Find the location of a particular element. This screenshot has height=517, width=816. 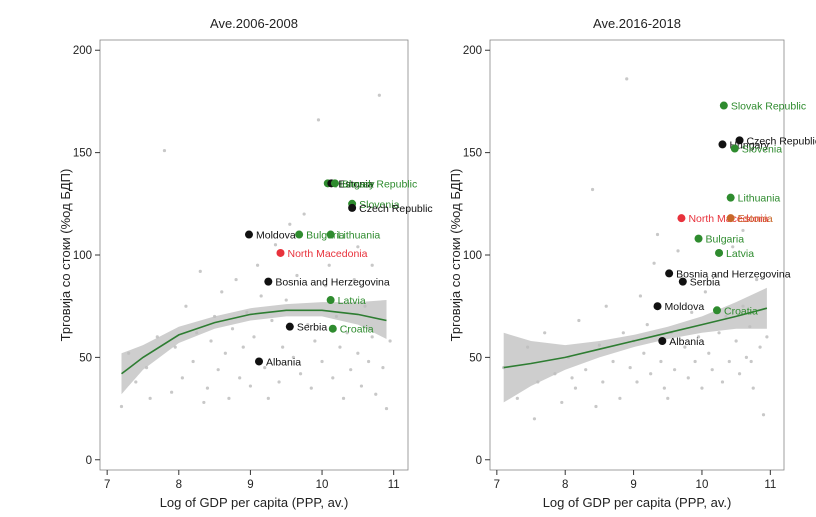

x-tick-label: 8 is located at coordinates (565, 485).